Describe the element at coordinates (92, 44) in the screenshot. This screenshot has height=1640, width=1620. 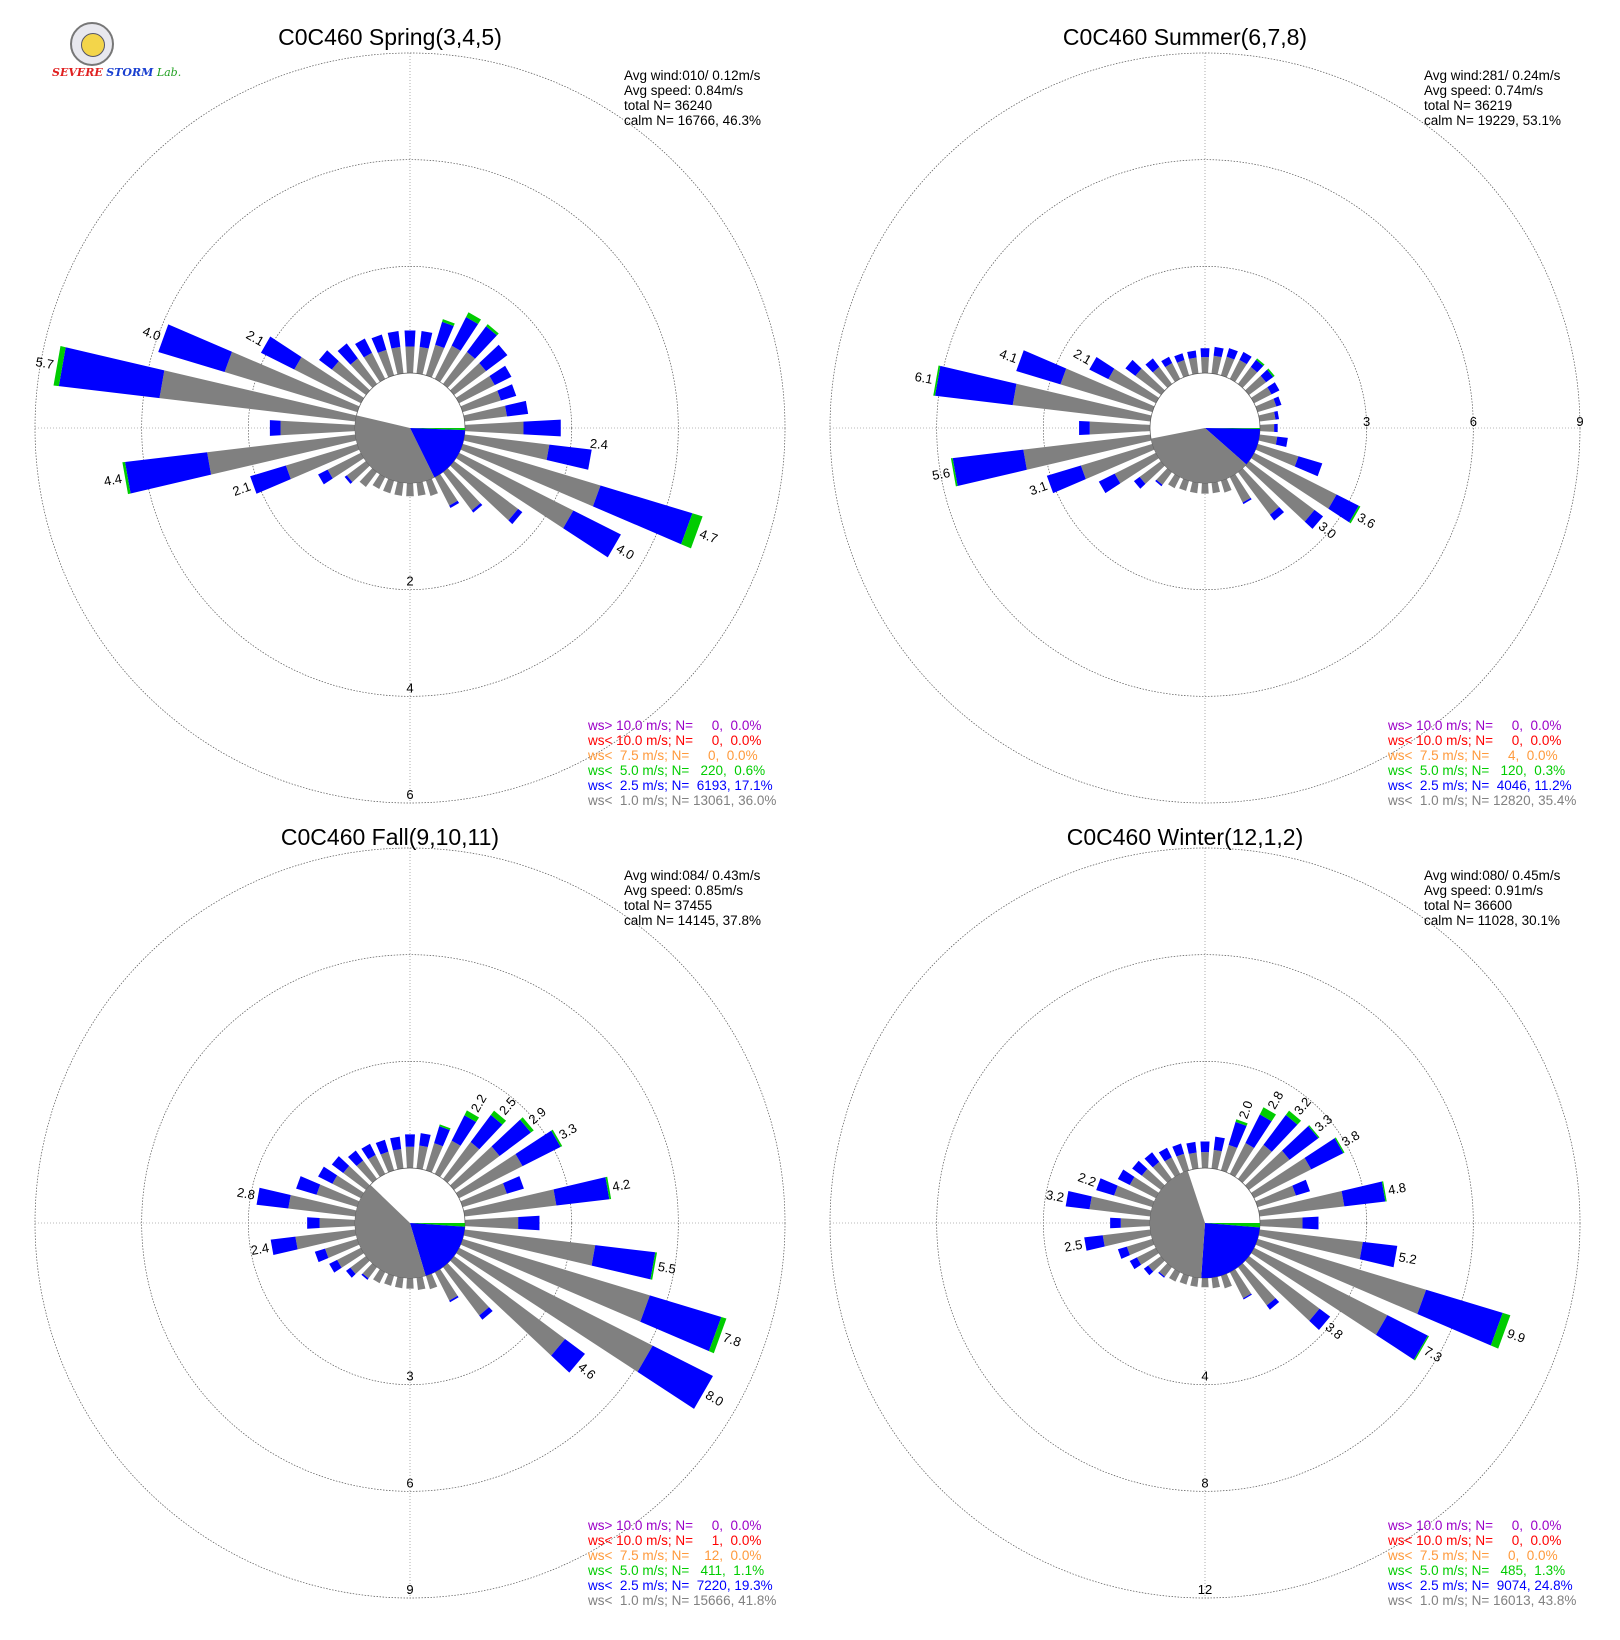
I see `seal-icon` at that location.